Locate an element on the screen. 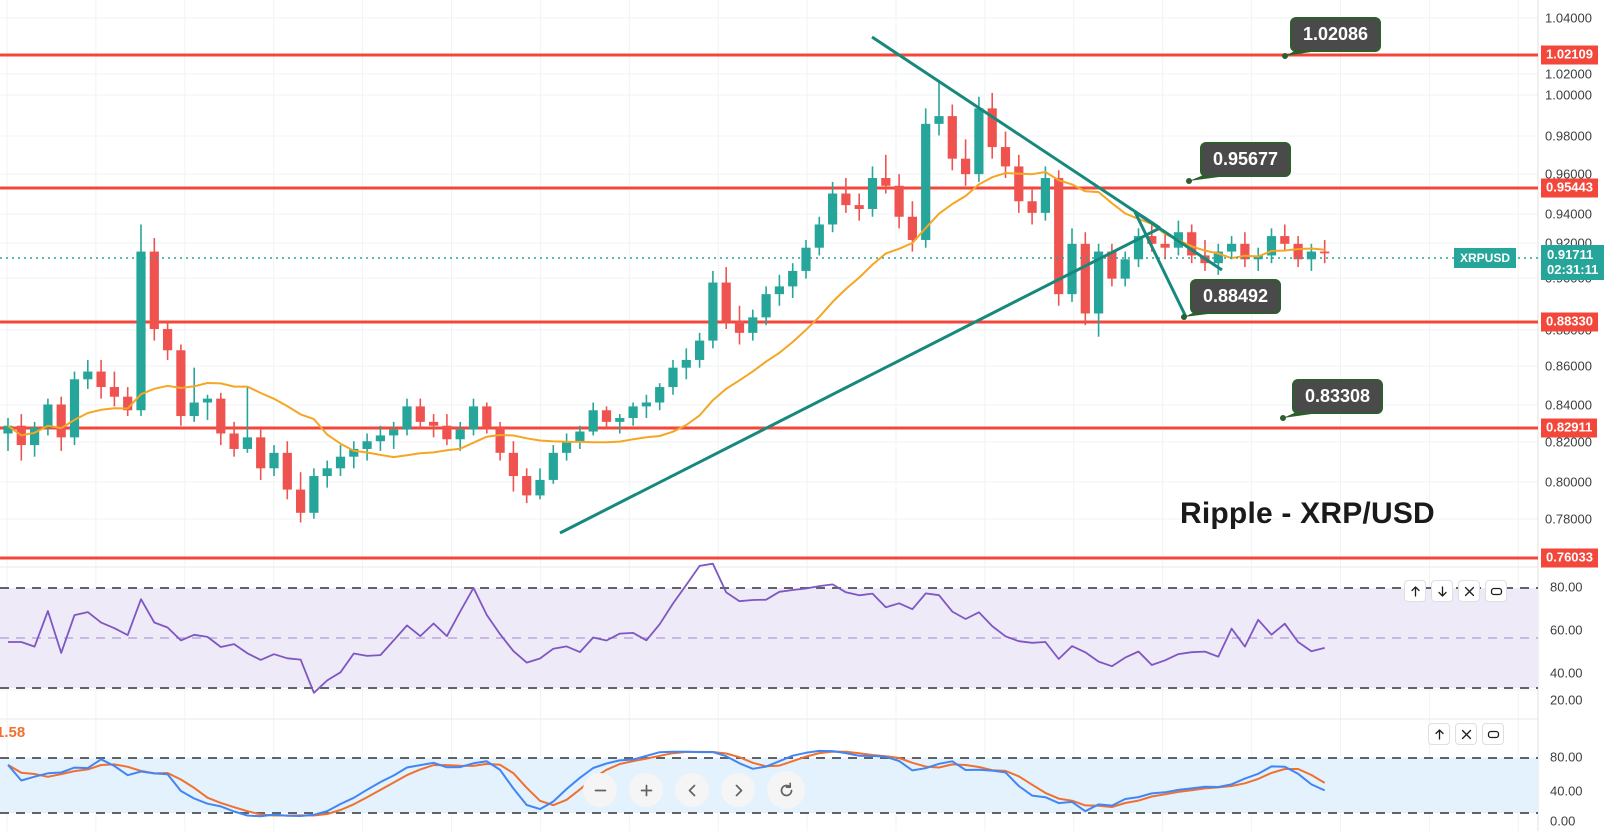 The height and width of the screenshot is (831, 1608). rsi-axis-tick: 40.00 is located at coordinates (1566, 673).